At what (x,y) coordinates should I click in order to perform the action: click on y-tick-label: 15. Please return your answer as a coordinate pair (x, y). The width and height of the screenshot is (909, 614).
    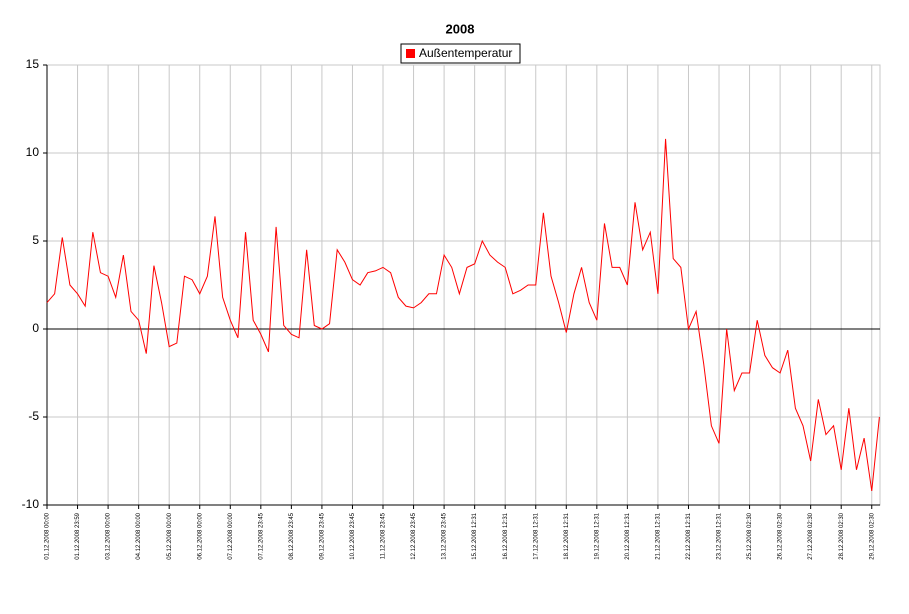
    Looking at the image, I should click on (33, 64).